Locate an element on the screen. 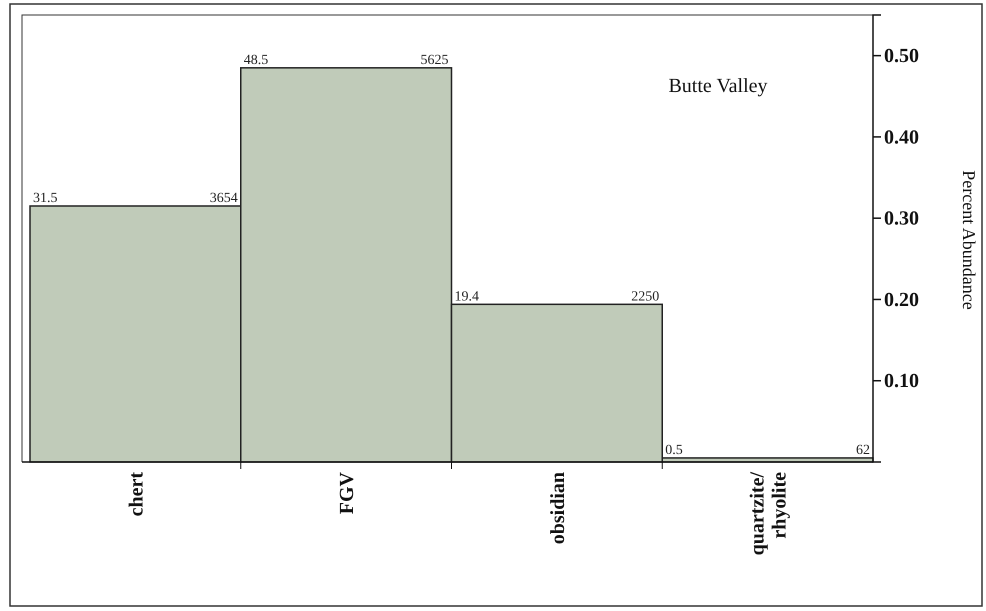 This screenshot has width=986, height=611. annotation: 3654 is located at coordinates (224, 198).